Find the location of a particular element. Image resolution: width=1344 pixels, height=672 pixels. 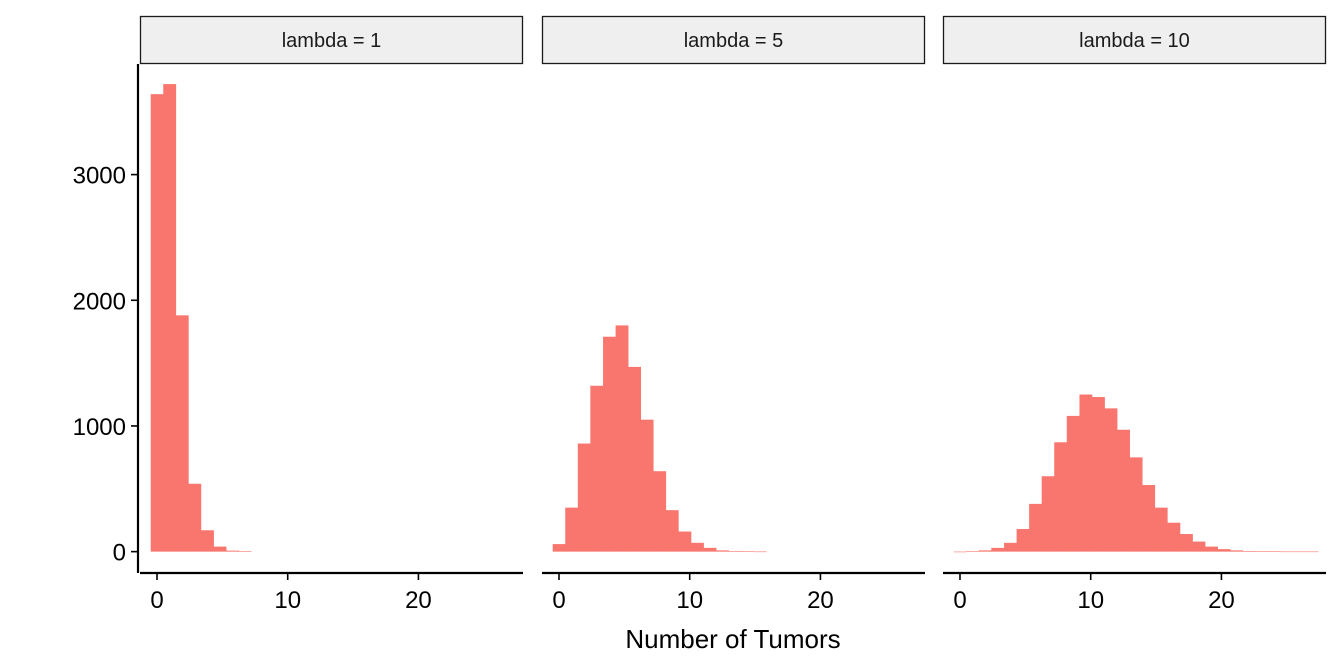

y-tick-label: 3000 is located at coordinates (99, 176).